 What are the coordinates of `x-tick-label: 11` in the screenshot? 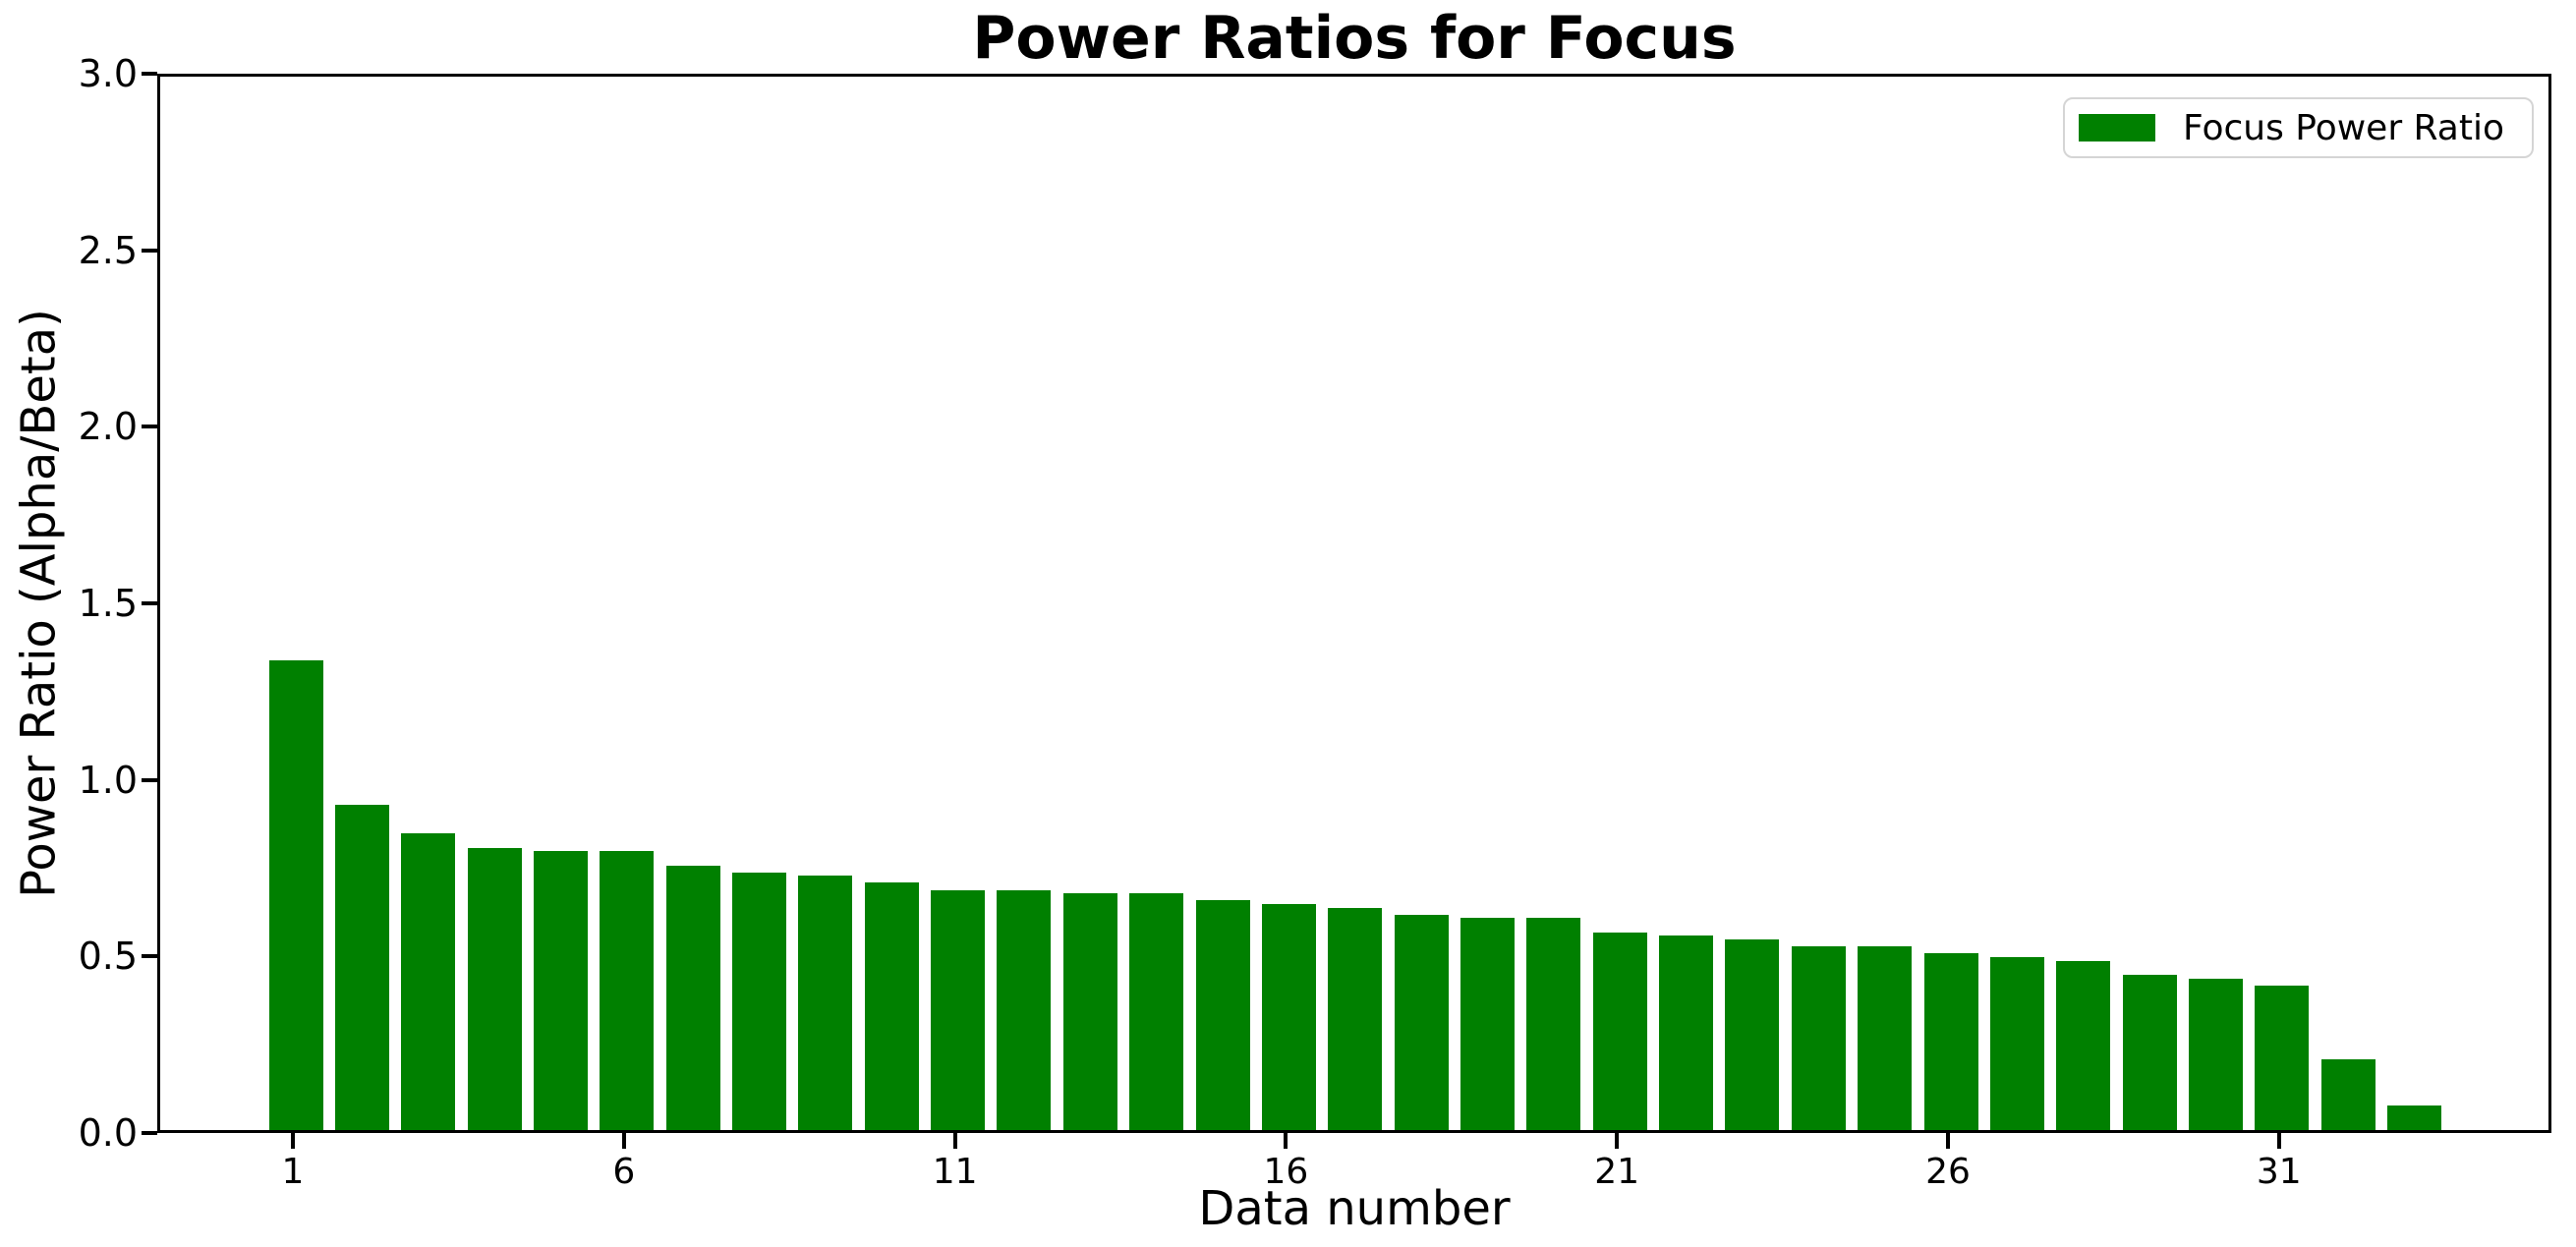 It's located at (955, 1172).